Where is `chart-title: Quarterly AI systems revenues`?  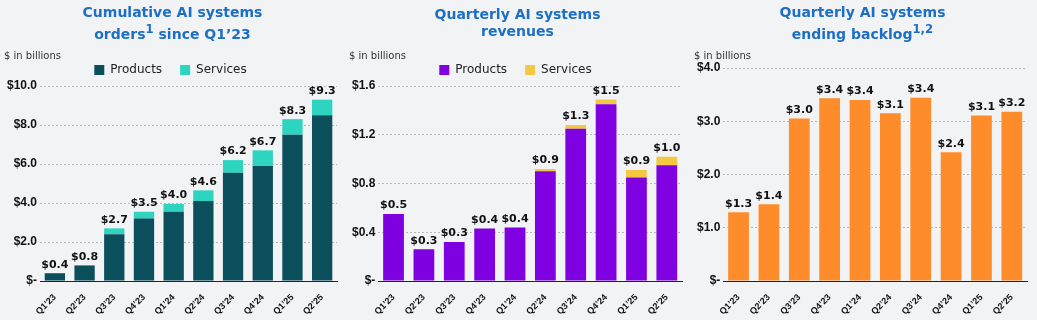 chart-title: Quarterly AI systems revenues is located at coordinates (517, 23).